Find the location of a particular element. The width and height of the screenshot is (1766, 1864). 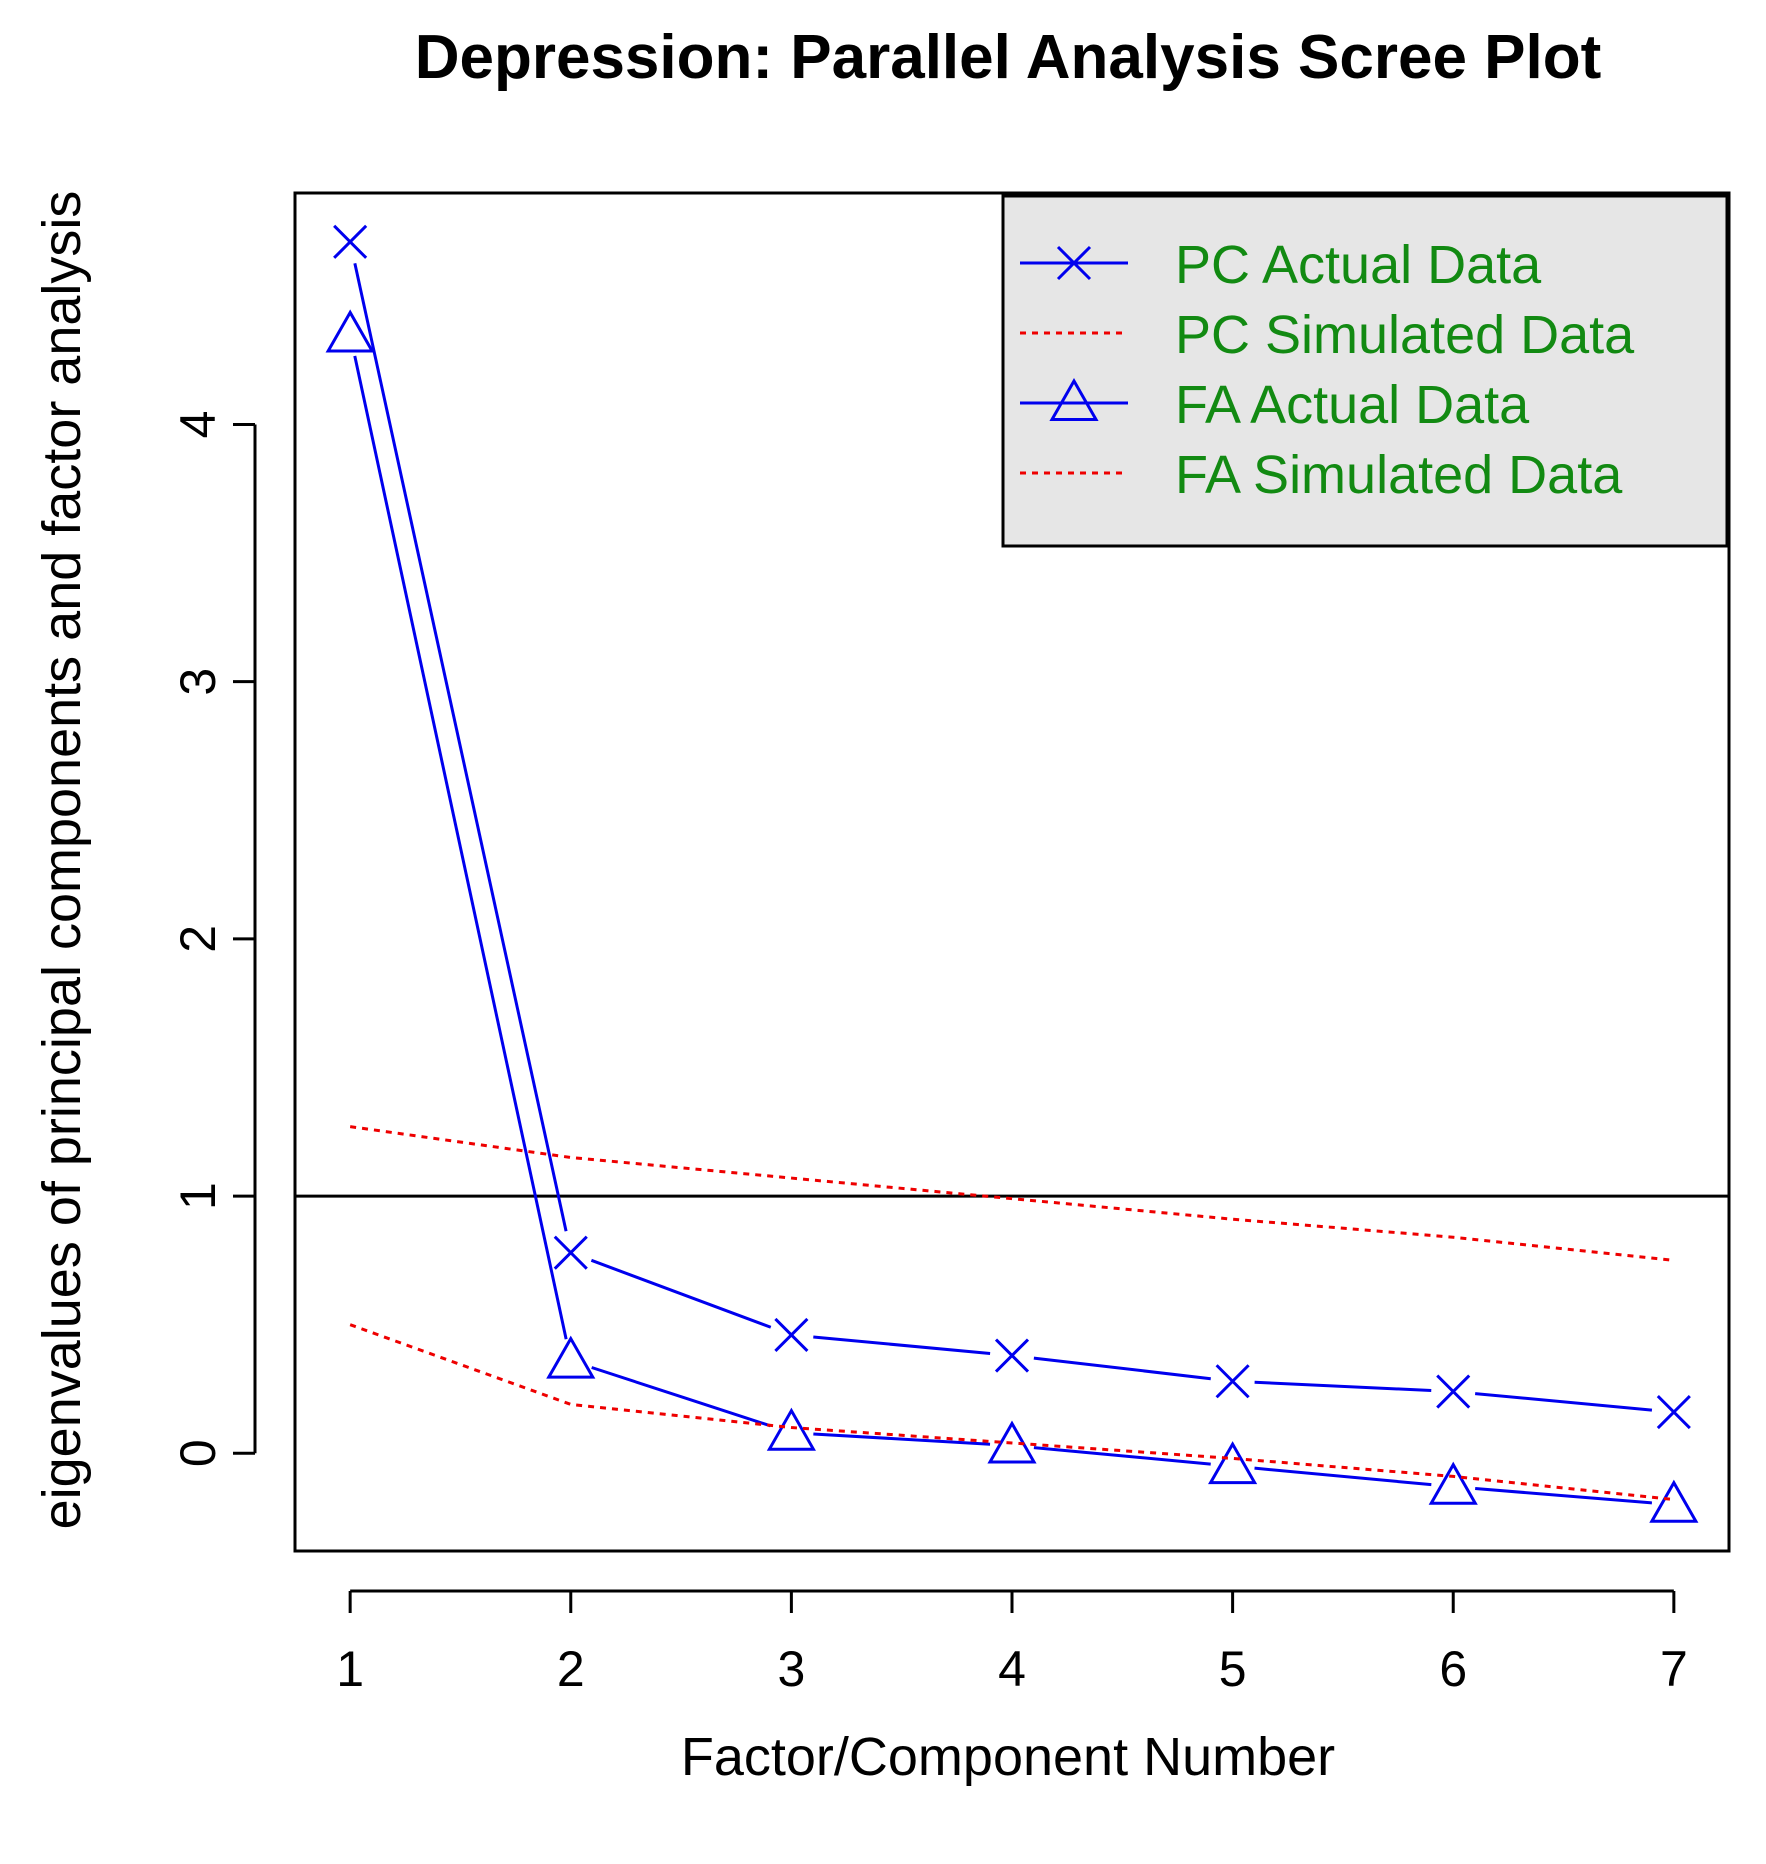

legend-label: PC Simulated Data is located at coordinates (1405, 335).